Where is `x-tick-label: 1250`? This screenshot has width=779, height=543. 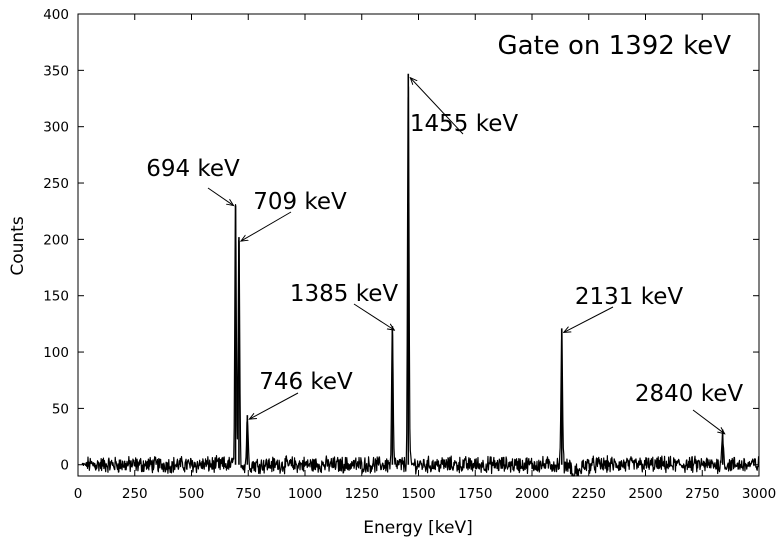 x-tick-label: 1250 is located at coordinates (362, 494).